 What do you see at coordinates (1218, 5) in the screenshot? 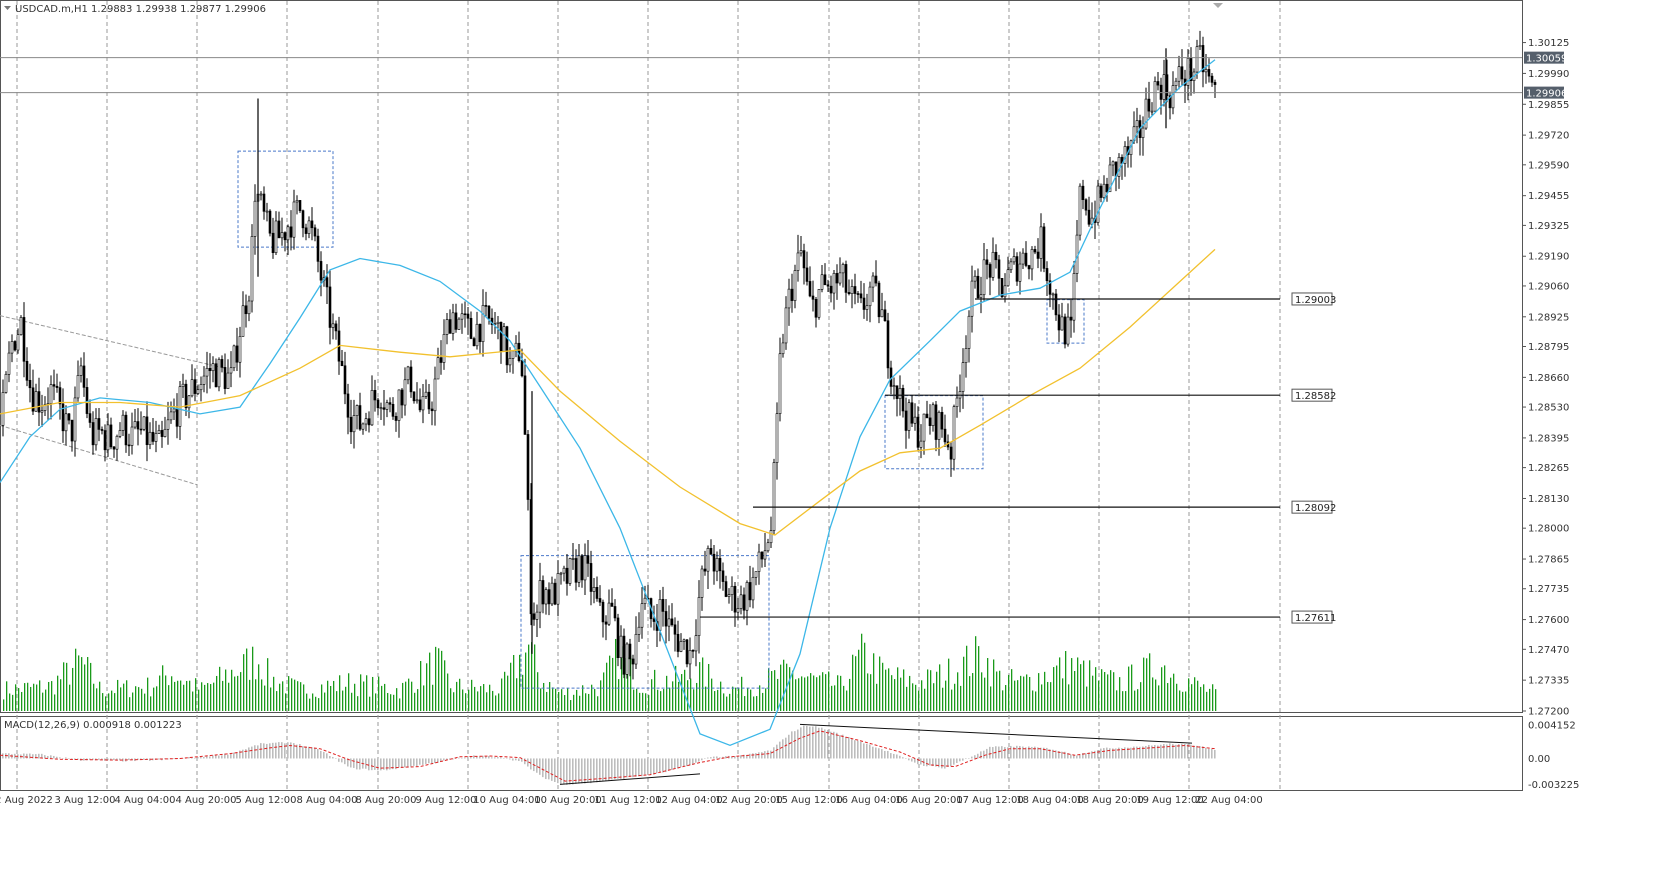
I see `shift-marker-icon` at bounding box center [1218, 5].